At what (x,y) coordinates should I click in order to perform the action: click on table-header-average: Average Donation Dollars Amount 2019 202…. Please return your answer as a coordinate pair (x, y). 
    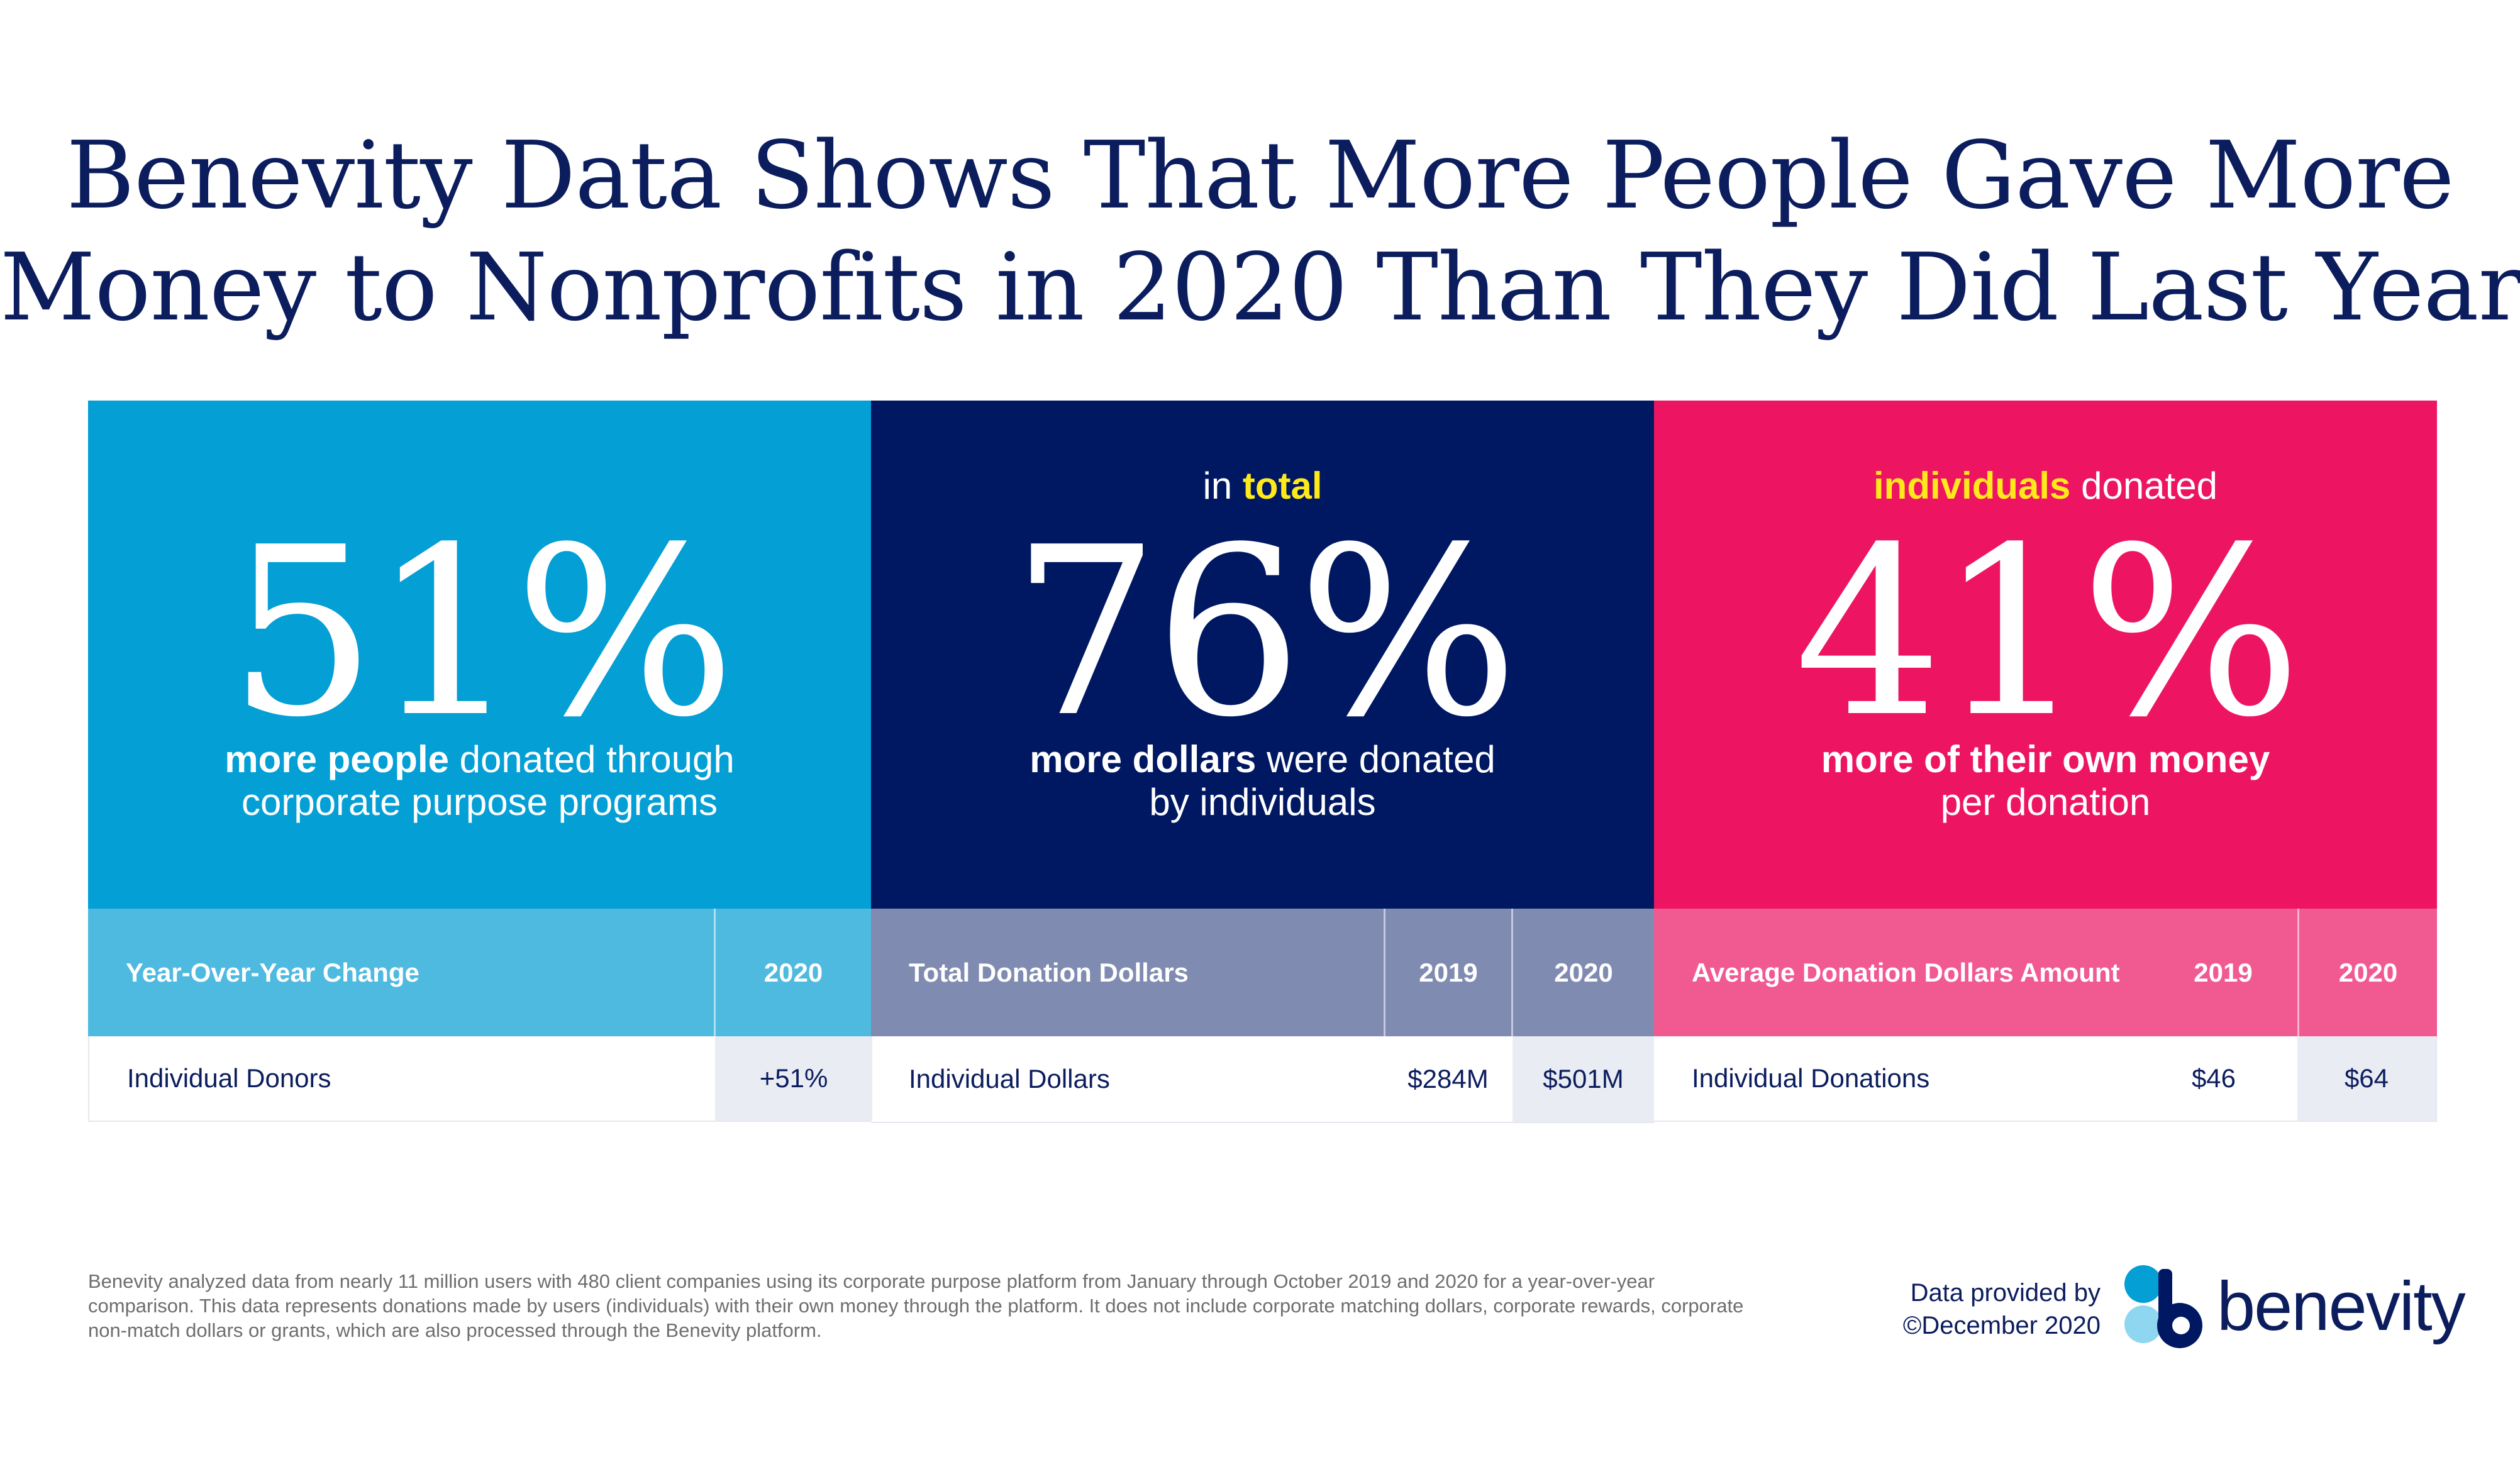
    Looking at the image, I should click on (2045, 972).